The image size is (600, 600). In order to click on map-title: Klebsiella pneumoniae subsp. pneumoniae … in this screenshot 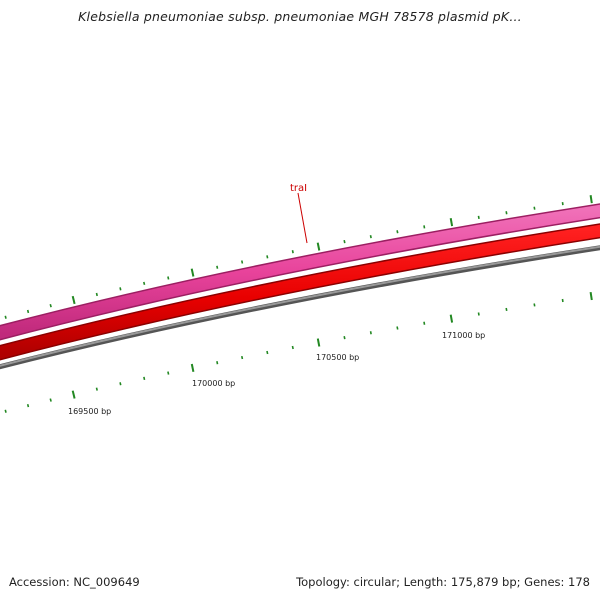, I will do `click(300, 16)`.